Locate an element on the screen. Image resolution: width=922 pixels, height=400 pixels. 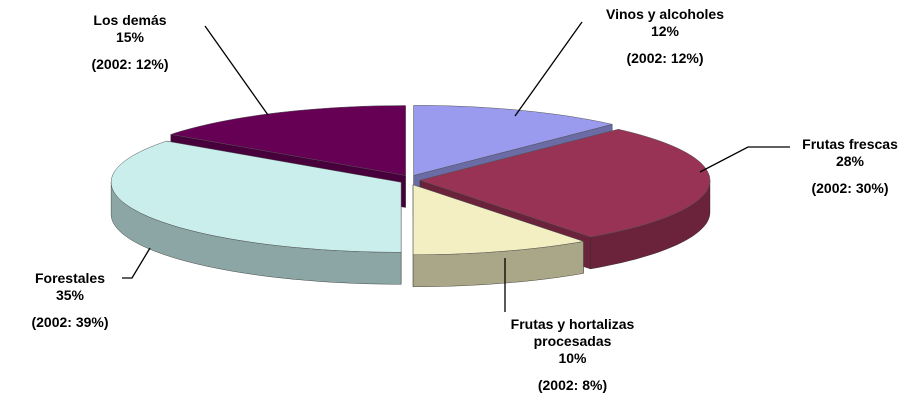
slice-label: Forestales 35% (2002: 39%) is located at coordinates (70, 300).